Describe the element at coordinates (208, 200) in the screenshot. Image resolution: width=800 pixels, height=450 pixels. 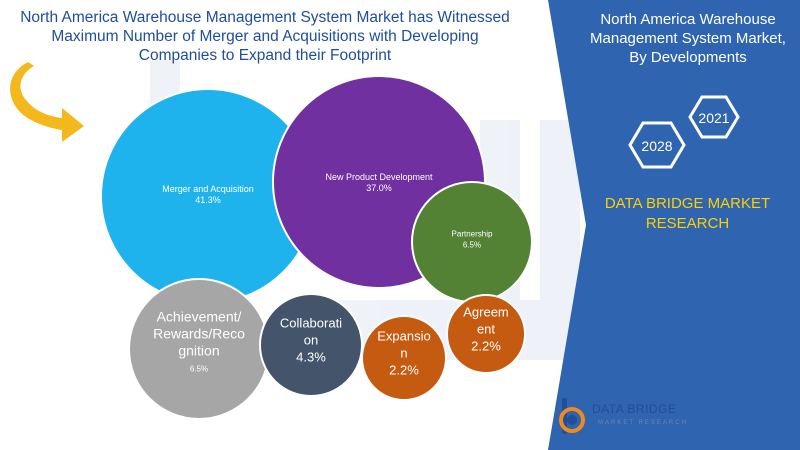
I see `bubble-value: 41.3%` at that location.